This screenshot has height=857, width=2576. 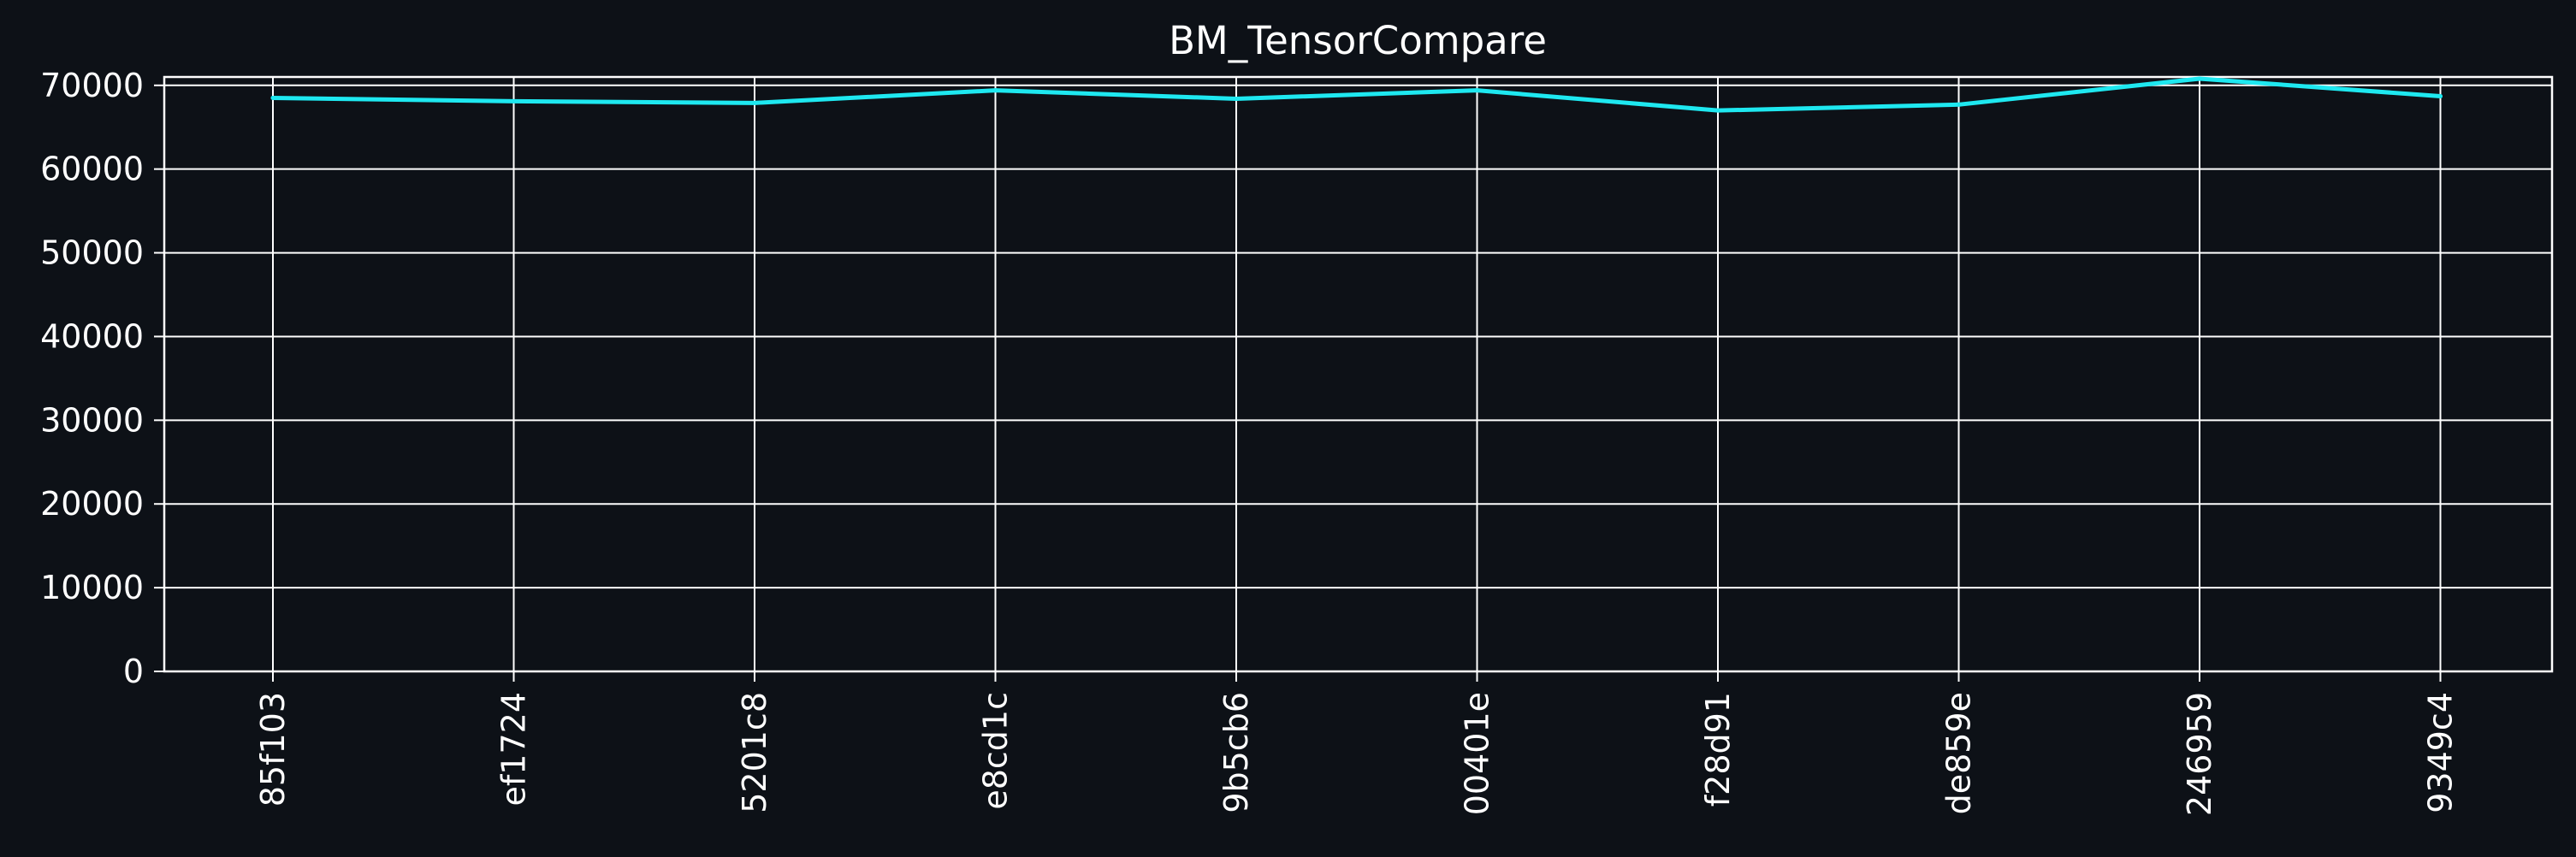 What do you see at coordinates (1959, 753) in the screenshot?
I see `x-tick-label: de859e` at bounding box center [1959, 753].